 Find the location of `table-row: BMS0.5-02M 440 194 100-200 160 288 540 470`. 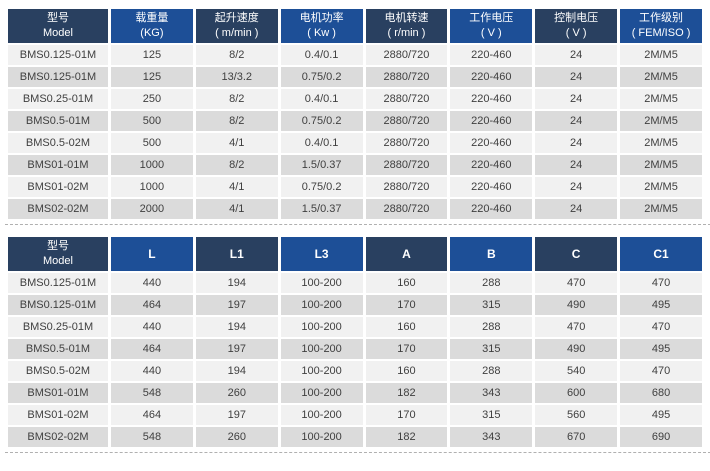

table-row: BMS0.5-02M 440 194 100-200 160 288 540 470 is located at coordinates (355, 371).